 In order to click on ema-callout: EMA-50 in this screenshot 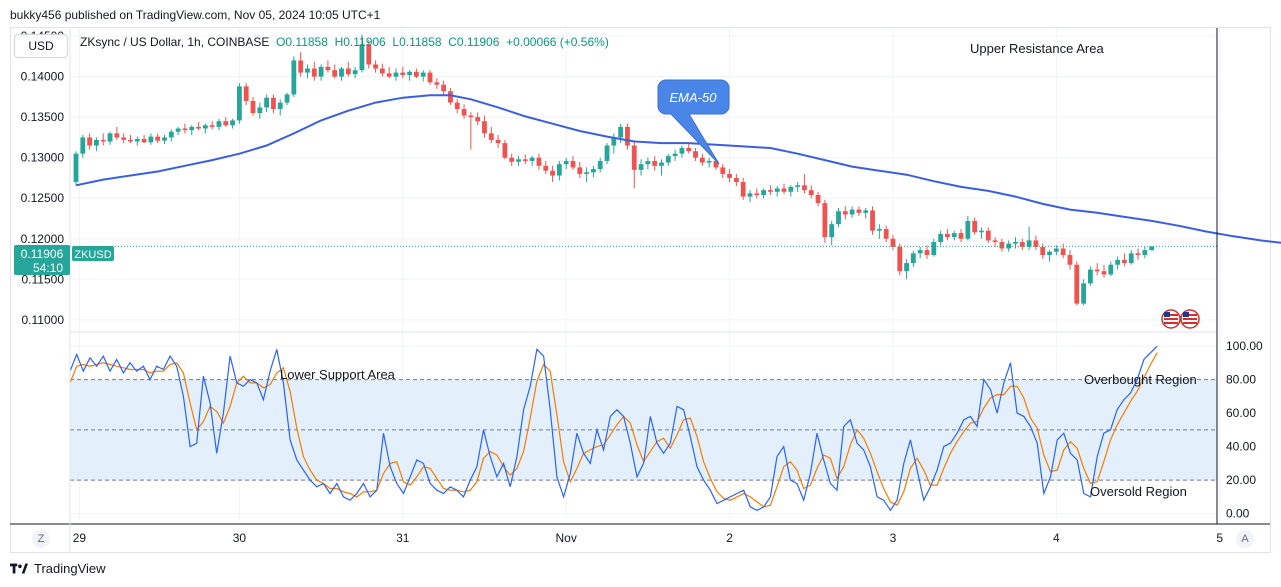, I will do `click(693, 122)`.